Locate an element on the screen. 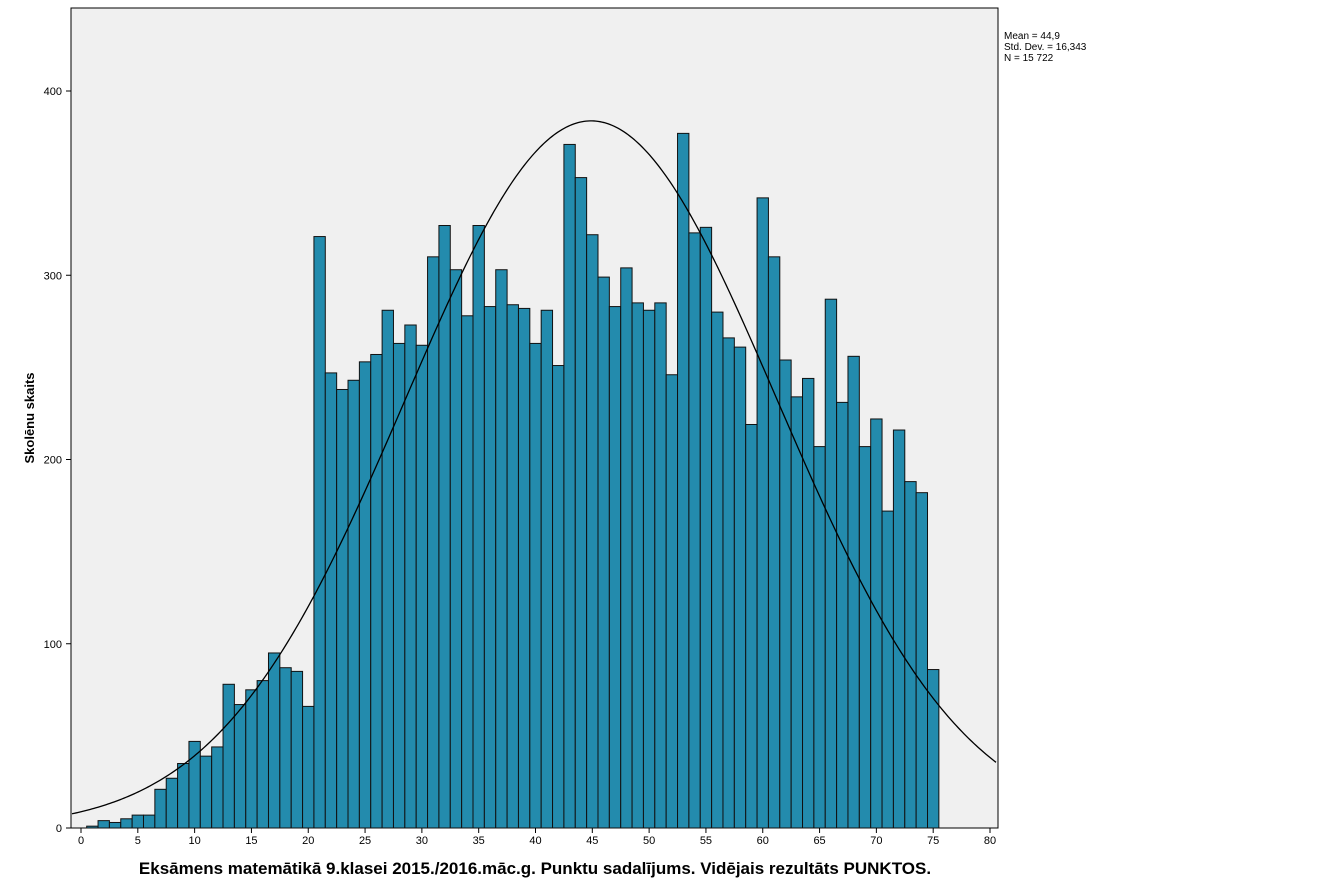 The height and width of the screenshot is (895, 1331). x-tick-label: 0 is located at coordinates (81, 841).